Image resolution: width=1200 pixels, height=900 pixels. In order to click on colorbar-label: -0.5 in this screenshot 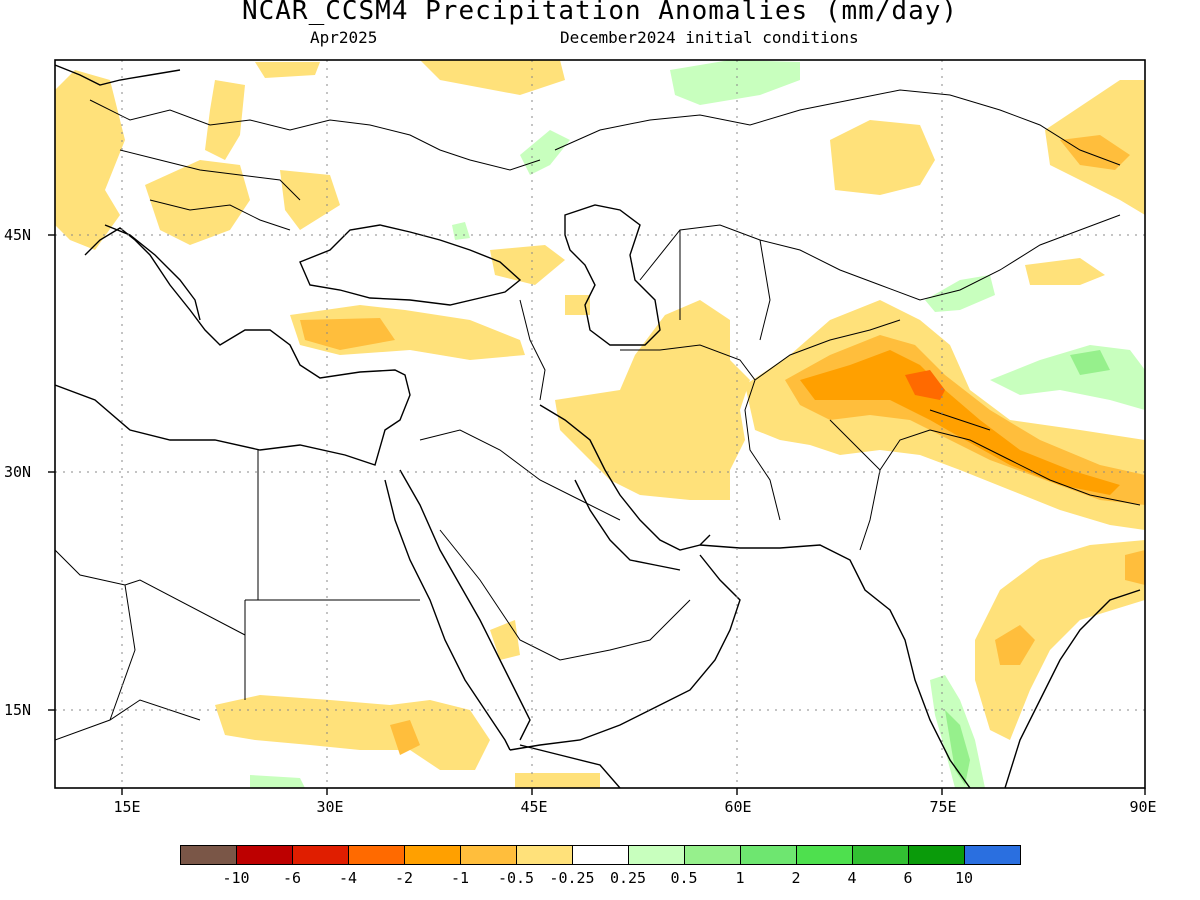, I will do `click(516, 878)`.